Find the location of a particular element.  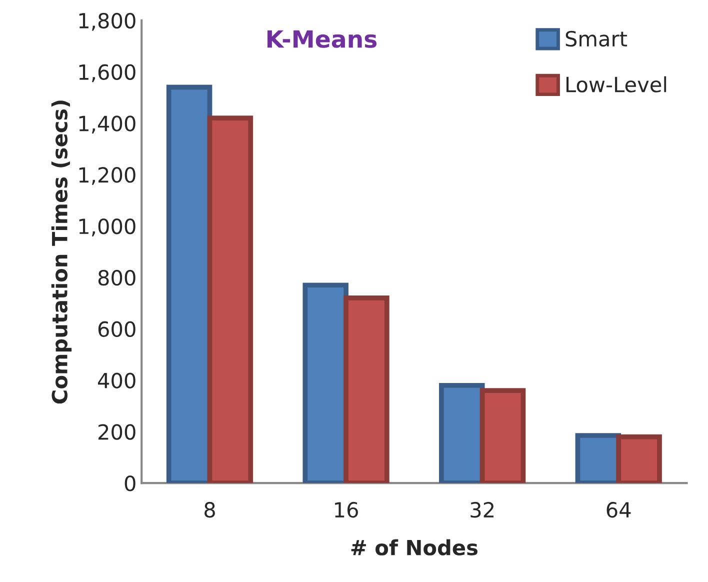

legend-label: Low-Level is located at coordinates (616, 84).